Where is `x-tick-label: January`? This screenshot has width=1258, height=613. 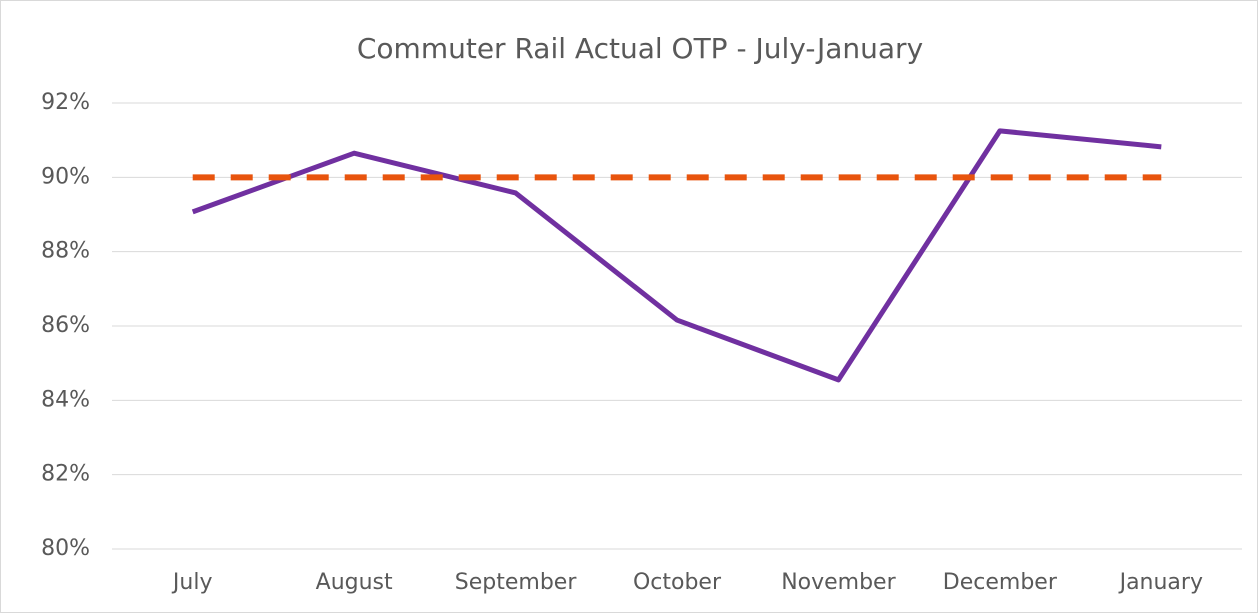 x-tick-label: January is located at coordinates (1160, 582).